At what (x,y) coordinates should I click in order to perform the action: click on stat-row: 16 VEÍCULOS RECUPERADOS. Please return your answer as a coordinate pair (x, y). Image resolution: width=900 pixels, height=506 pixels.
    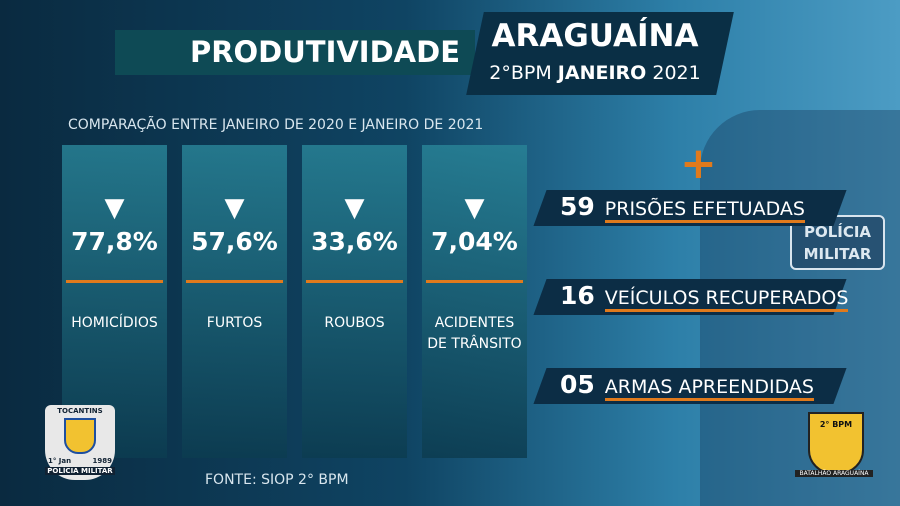
    Looking at the image, I should click on (691, 297).